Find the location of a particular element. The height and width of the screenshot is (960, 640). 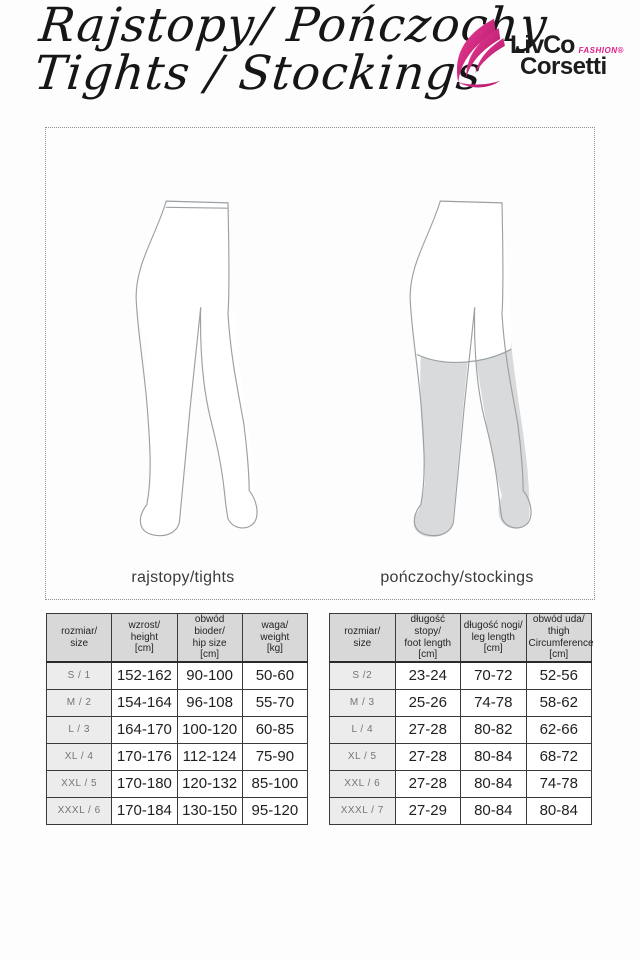

col-header-leg-length: długość nogi/ leg length [cm] is located at coordinates (493, 638).